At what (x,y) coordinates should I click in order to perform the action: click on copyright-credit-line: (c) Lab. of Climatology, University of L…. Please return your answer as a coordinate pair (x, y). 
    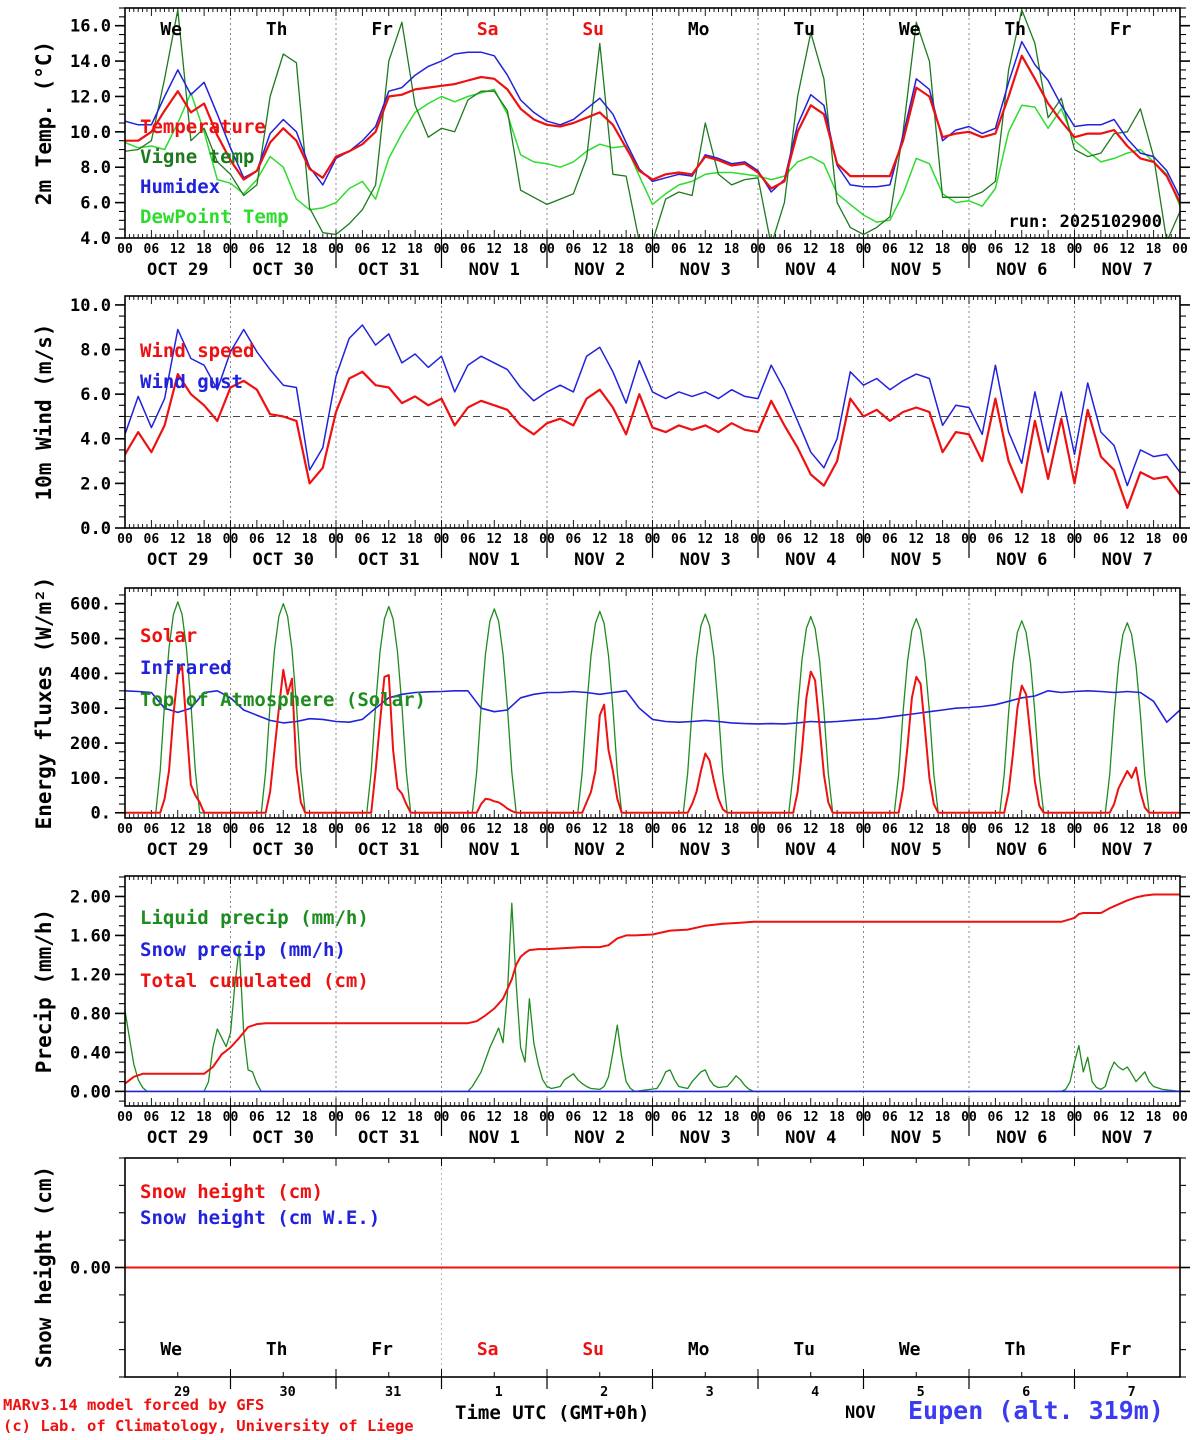
    Looking at the image, I should click on (208, 1426).